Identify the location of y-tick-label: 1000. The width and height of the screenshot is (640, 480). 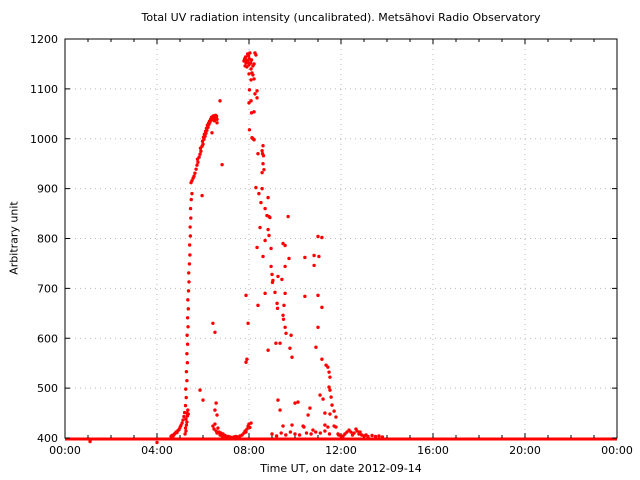
(44, 139).